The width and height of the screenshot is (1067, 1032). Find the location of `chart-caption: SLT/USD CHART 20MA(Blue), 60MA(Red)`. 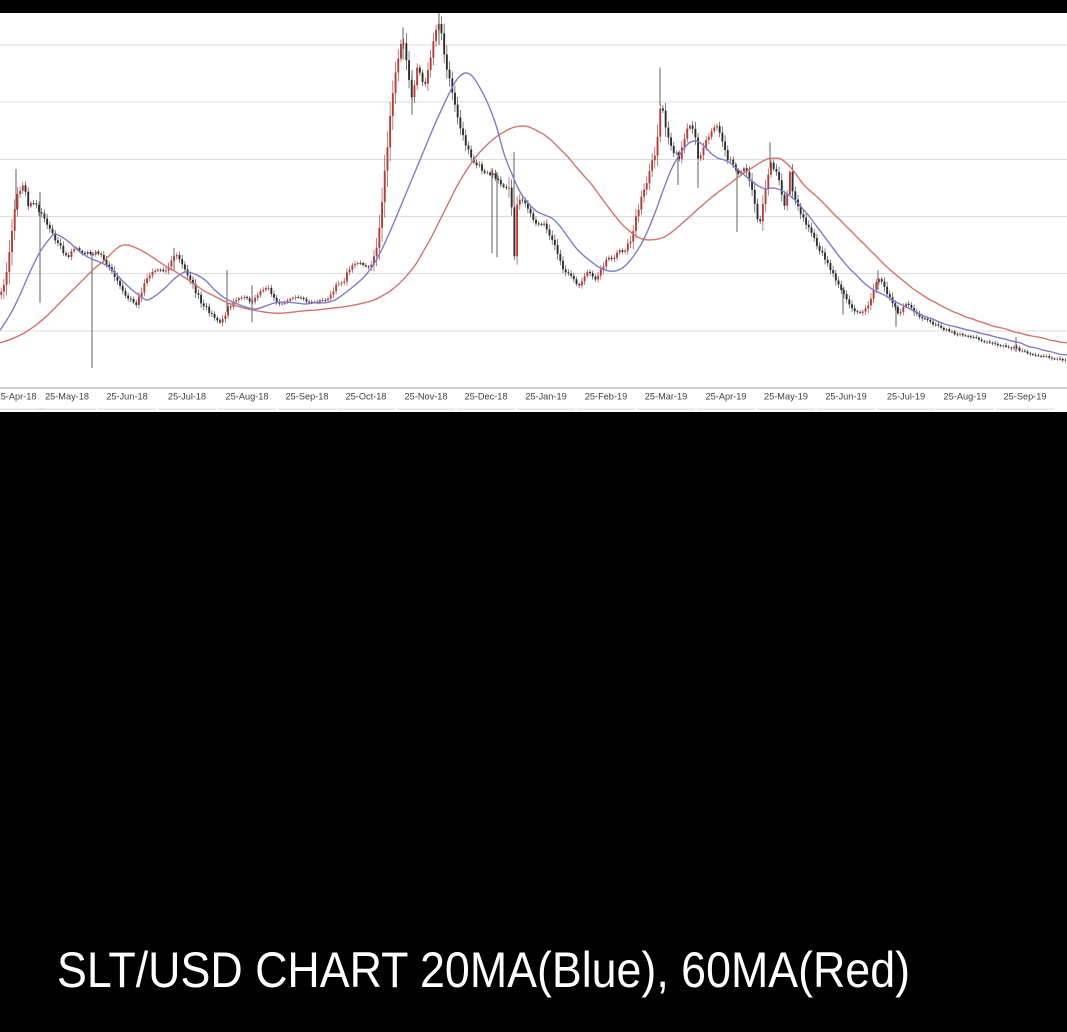

chart-caption: SLT/USD CHART 20MA(Blue), 60MA(Red) is located at coordinates (483, 970).